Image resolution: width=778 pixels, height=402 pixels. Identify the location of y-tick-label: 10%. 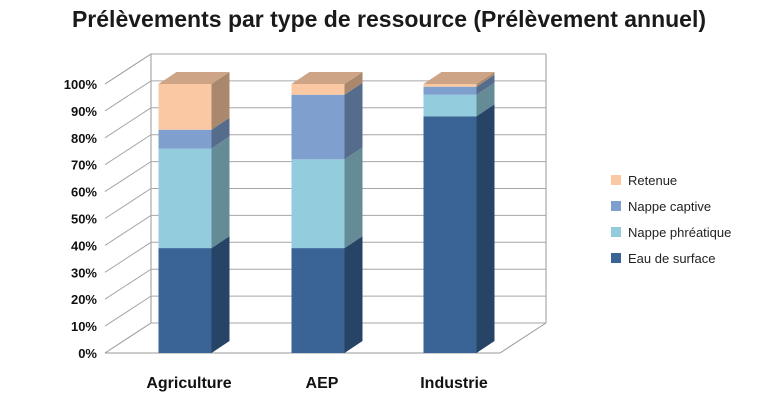
(84, 326).